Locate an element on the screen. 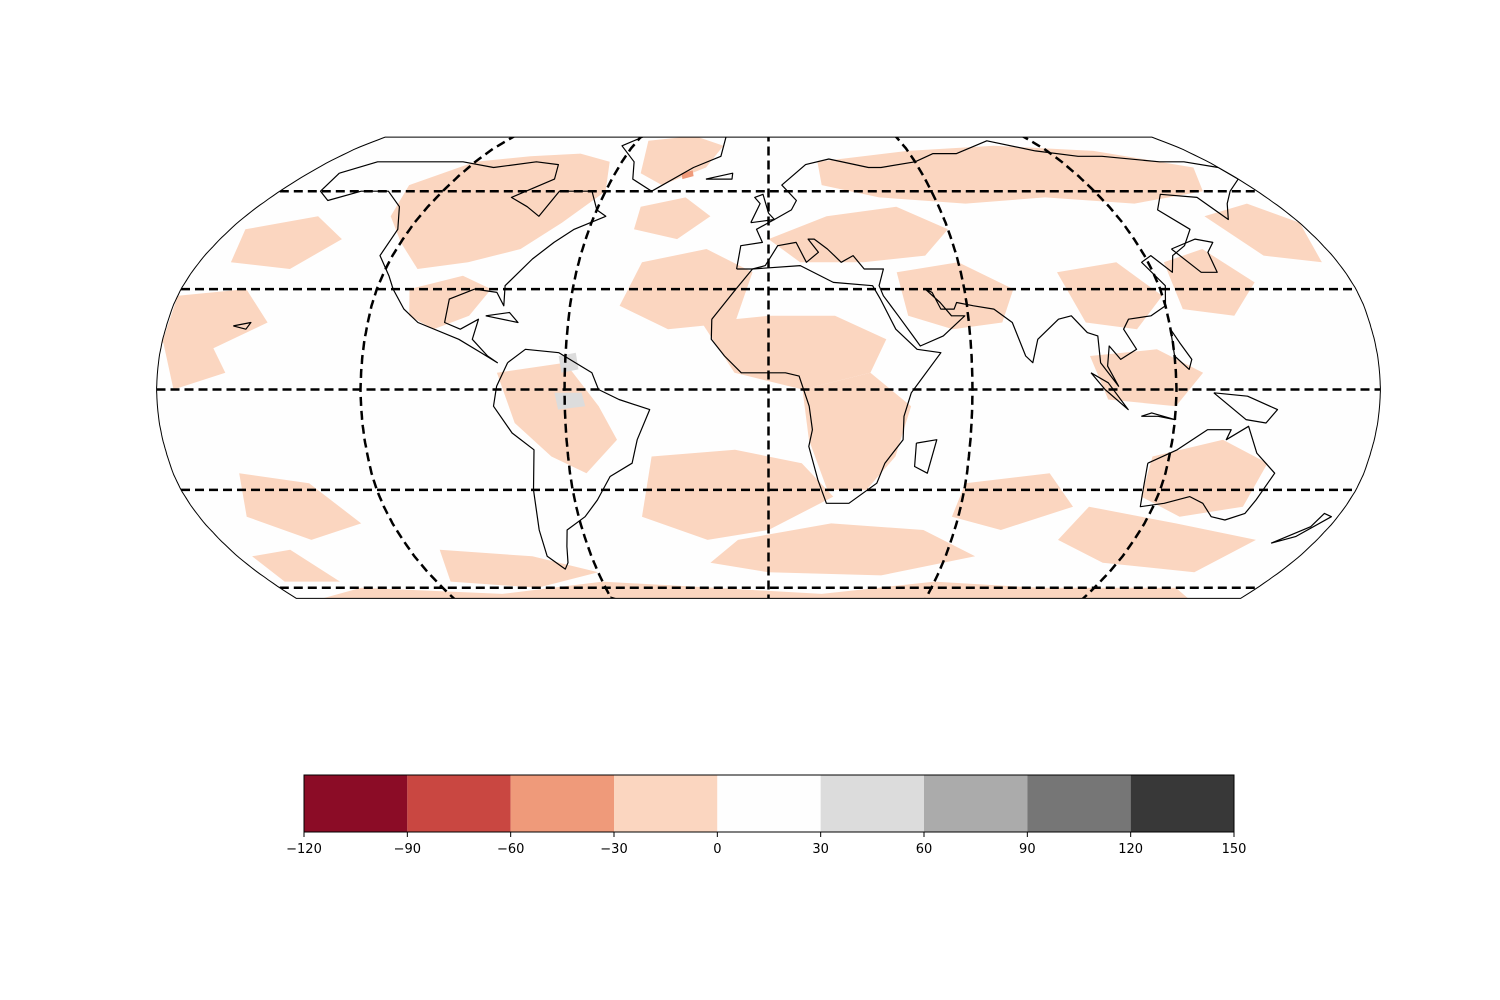 The height and width of the screenshot is (1000, 1500). colorbar-tick-label: 0 is located at coordinates (717, 849).